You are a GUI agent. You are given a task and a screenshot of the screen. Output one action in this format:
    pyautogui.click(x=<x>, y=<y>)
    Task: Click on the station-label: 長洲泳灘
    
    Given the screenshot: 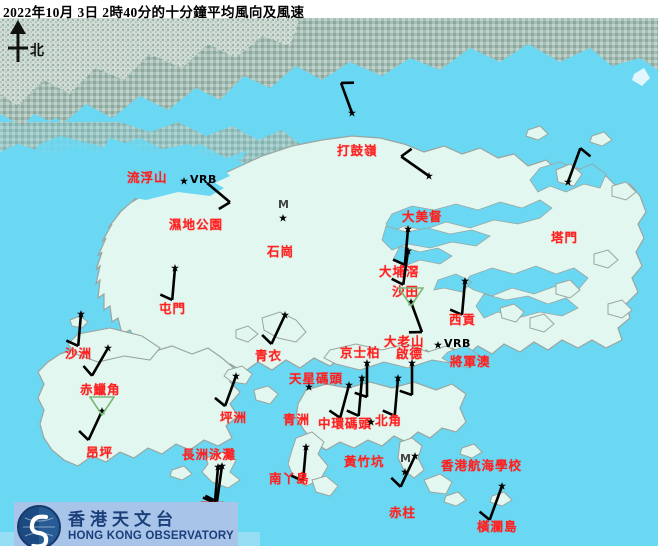 What is the action you would take?
    pyautogui.click(x=209, y=454)
    